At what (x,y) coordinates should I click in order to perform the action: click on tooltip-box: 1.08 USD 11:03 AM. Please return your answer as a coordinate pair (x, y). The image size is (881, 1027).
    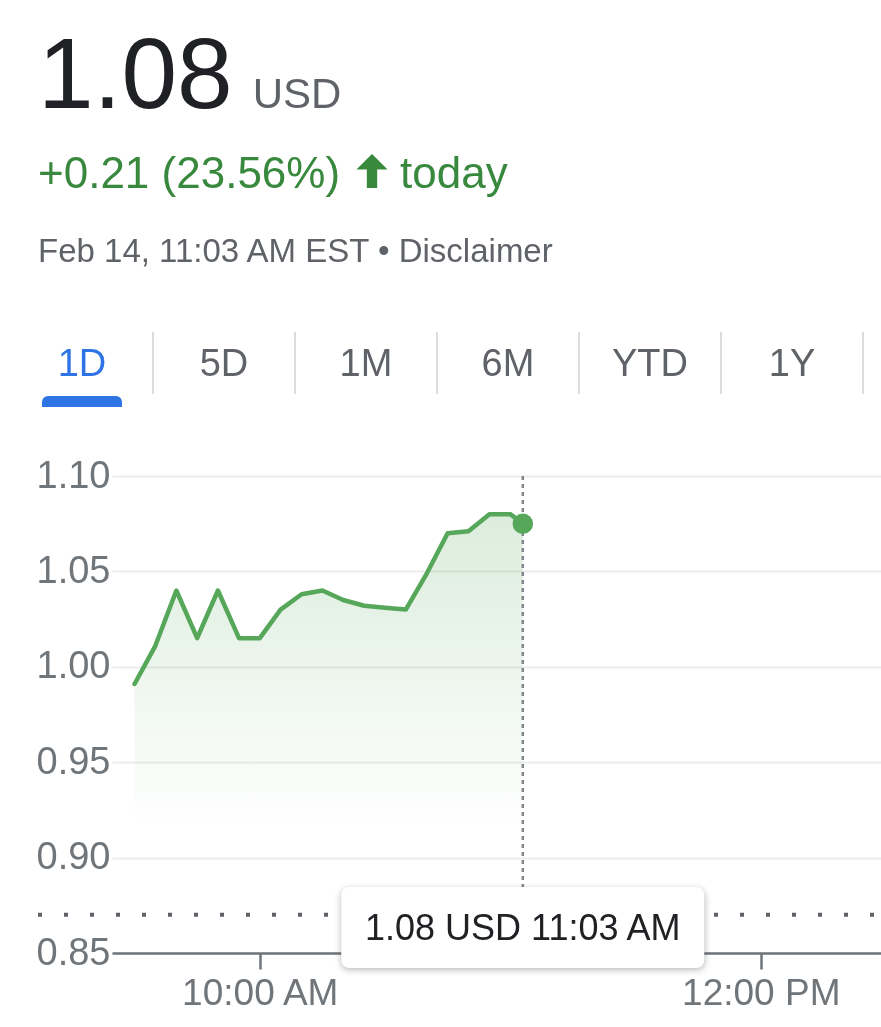
    Looking at the image, I should click on (523, 927).